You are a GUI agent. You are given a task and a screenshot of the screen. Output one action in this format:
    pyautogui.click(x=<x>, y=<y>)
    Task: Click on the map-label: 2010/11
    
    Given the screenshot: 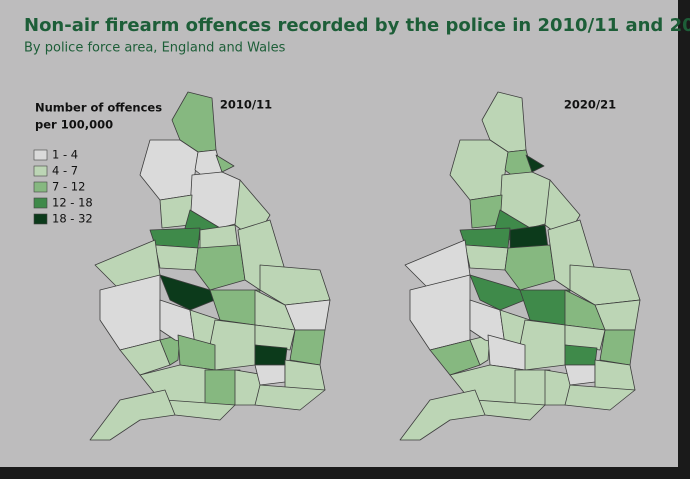 What is the action you would take?
    pyautogui.click(x=246, y=105)
    